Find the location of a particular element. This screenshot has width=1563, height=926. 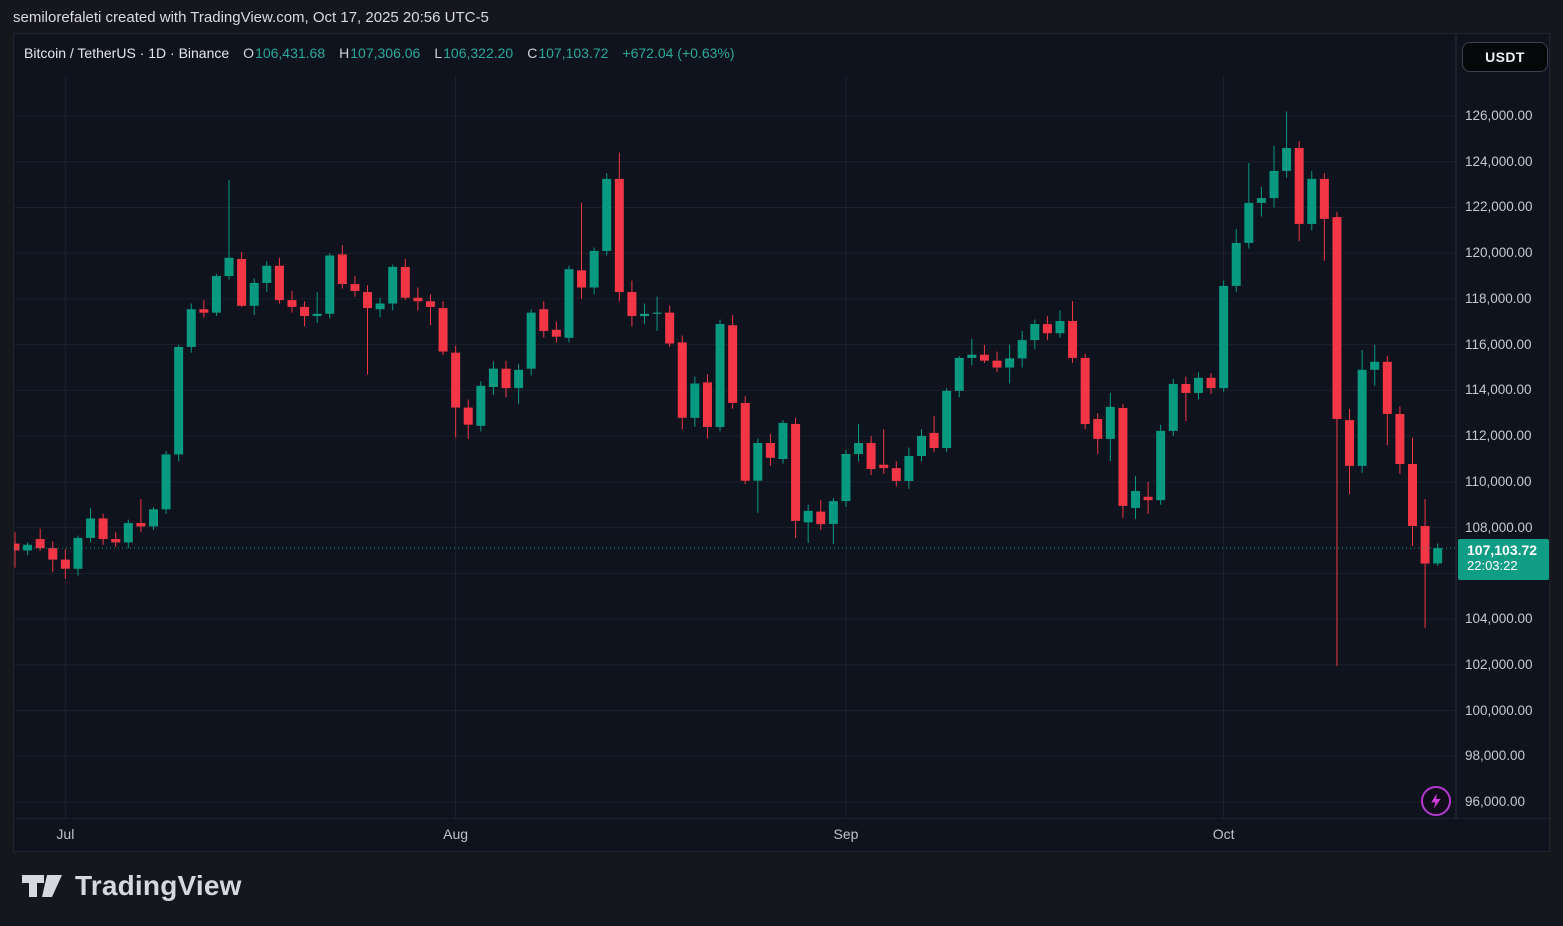

price-axis-label: 120,000.00 is located at coordinates (1499, 253).